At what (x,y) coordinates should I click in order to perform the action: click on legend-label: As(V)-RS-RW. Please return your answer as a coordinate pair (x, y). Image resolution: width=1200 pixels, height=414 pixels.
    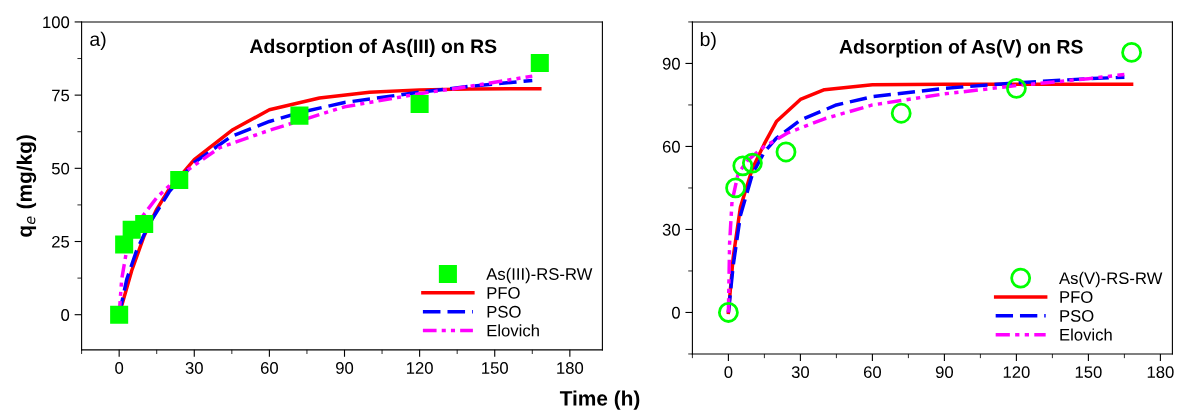
    Looking at the image, I should click on (1111, 279).